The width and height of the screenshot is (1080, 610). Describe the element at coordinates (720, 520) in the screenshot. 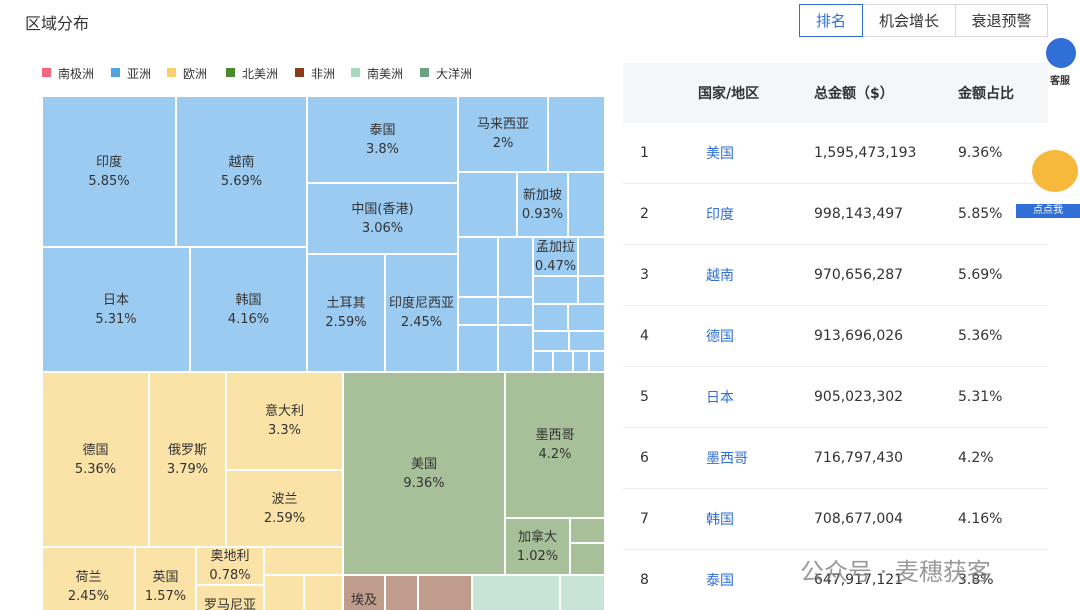

I see `country-link: 韩国` at that location.